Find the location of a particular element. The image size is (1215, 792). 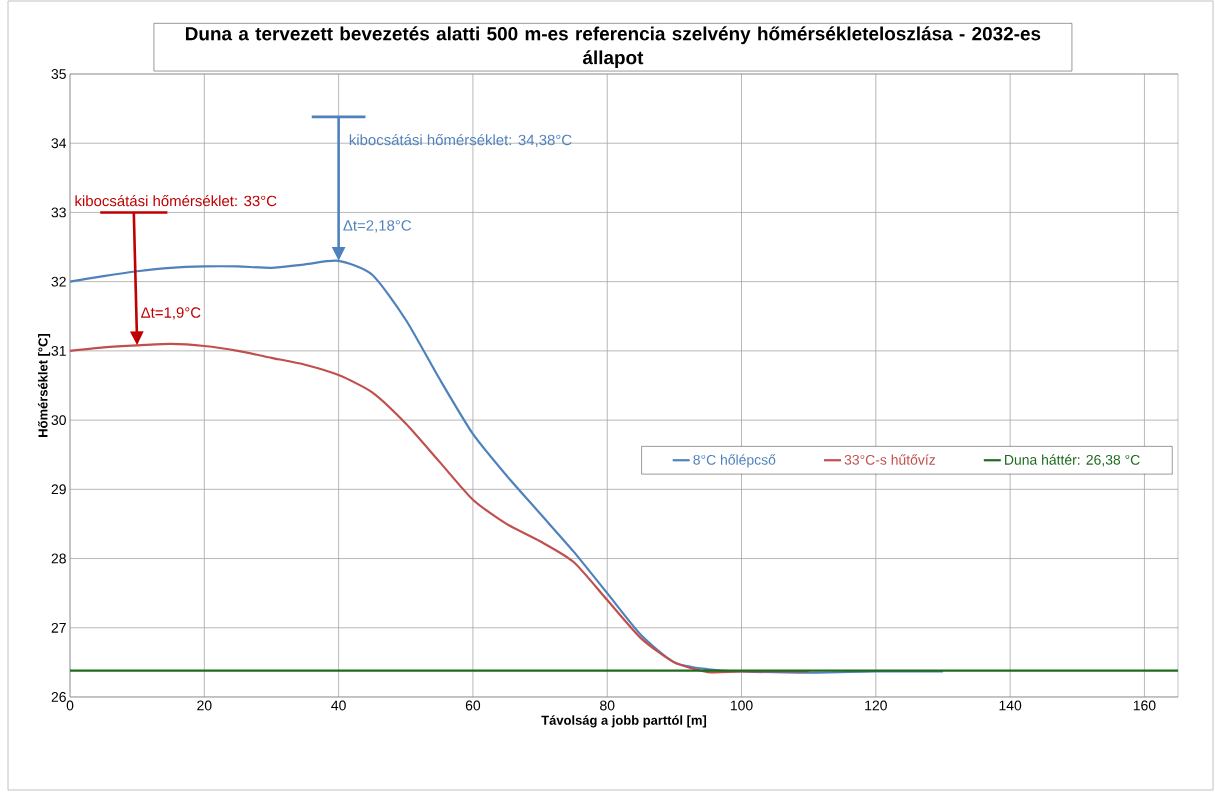

y-tick-label: 30 is located at coordinates (58, 420).